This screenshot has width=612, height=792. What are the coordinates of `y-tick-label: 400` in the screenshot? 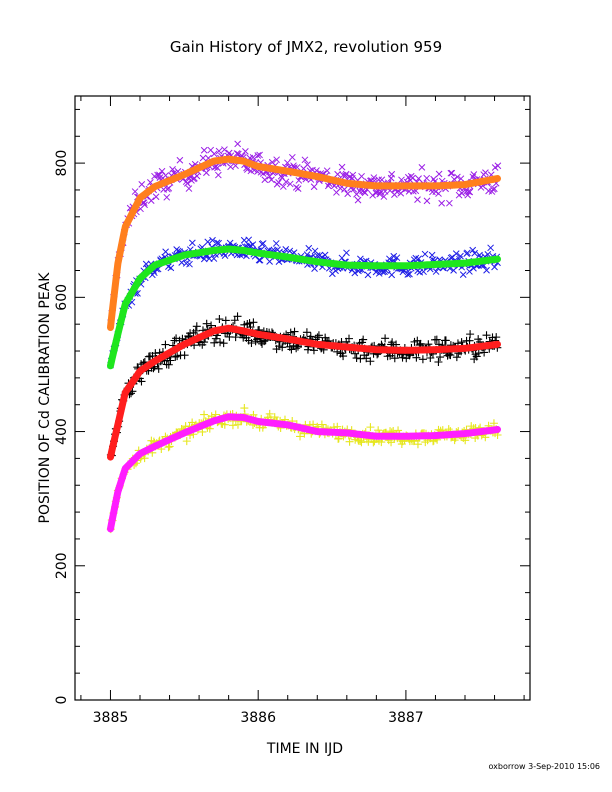 It's located at (62, 431).